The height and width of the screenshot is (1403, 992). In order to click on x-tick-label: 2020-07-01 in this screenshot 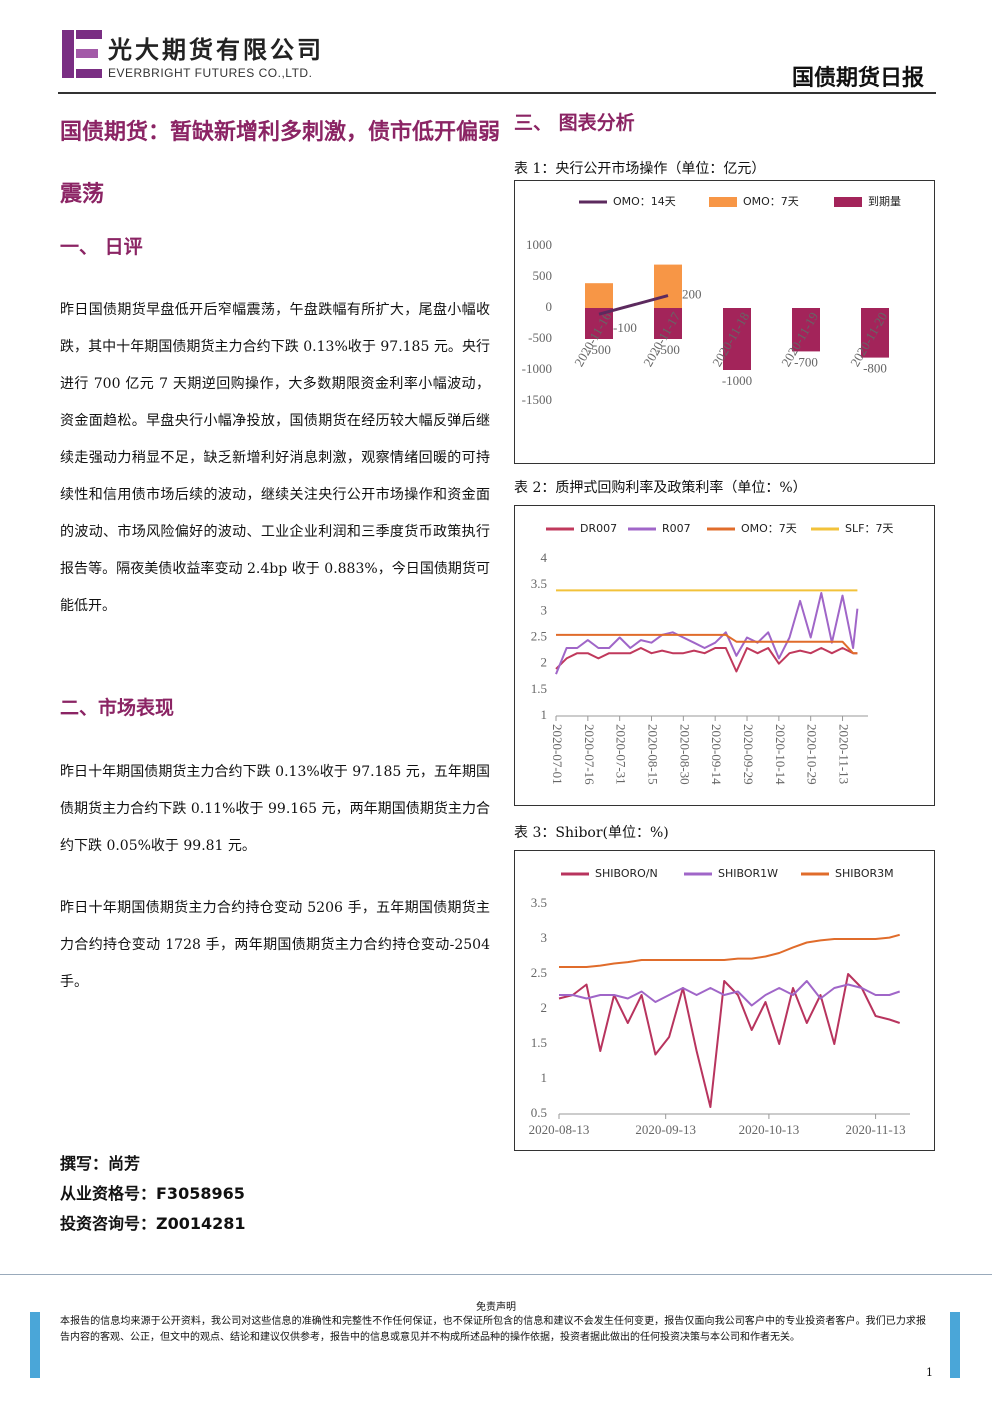, I will do `click(557, 754)`.